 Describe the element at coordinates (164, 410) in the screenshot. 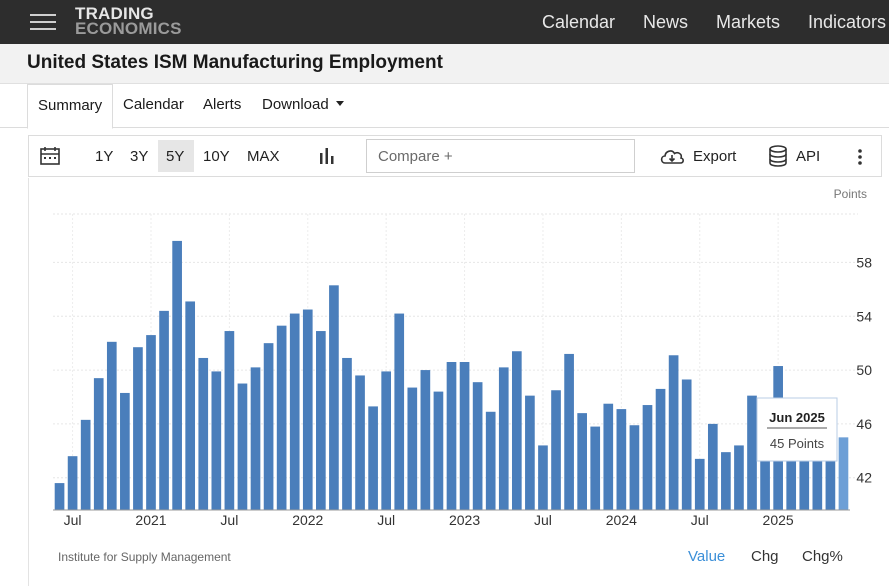

I see `bar-feb-2021` at that location.